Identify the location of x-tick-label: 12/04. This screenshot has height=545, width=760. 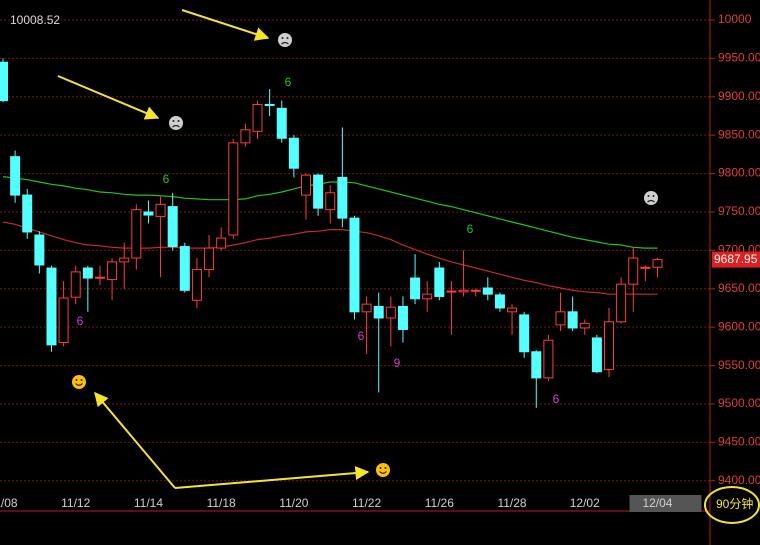
(657, 503).